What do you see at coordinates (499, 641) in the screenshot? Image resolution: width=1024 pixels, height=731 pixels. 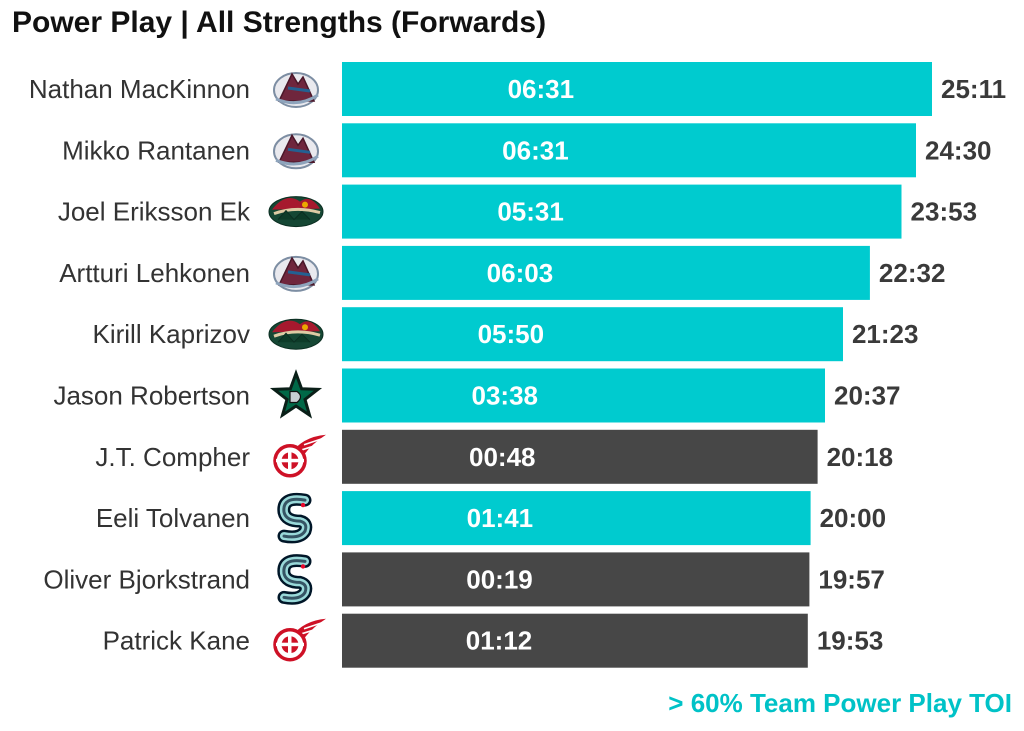 I see `power-play-toi-label: 01:12` at bounding box center [499, 641].